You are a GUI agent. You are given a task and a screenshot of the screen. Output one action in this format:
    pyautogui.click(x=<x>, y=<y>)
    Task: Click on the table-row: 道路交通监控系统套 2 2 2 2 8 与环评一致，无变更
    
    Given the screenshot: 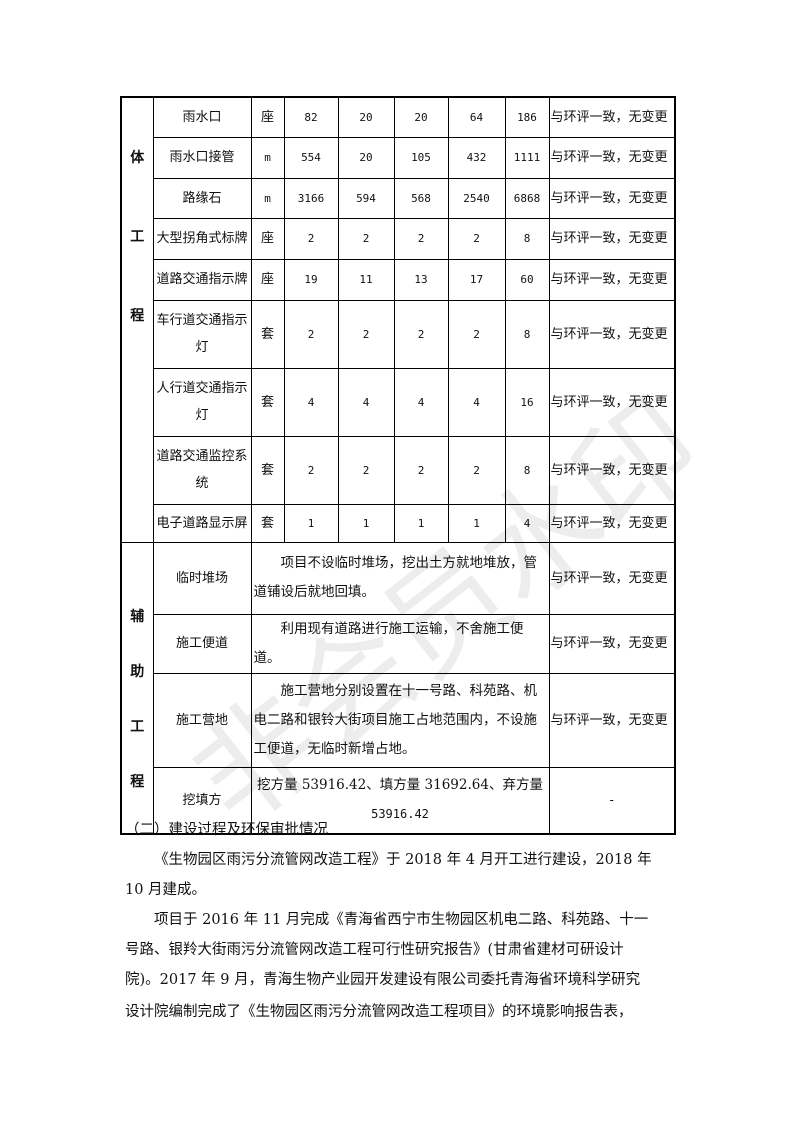 What is the action you would take?
    pyautogui.click(x=398, y=470)
    